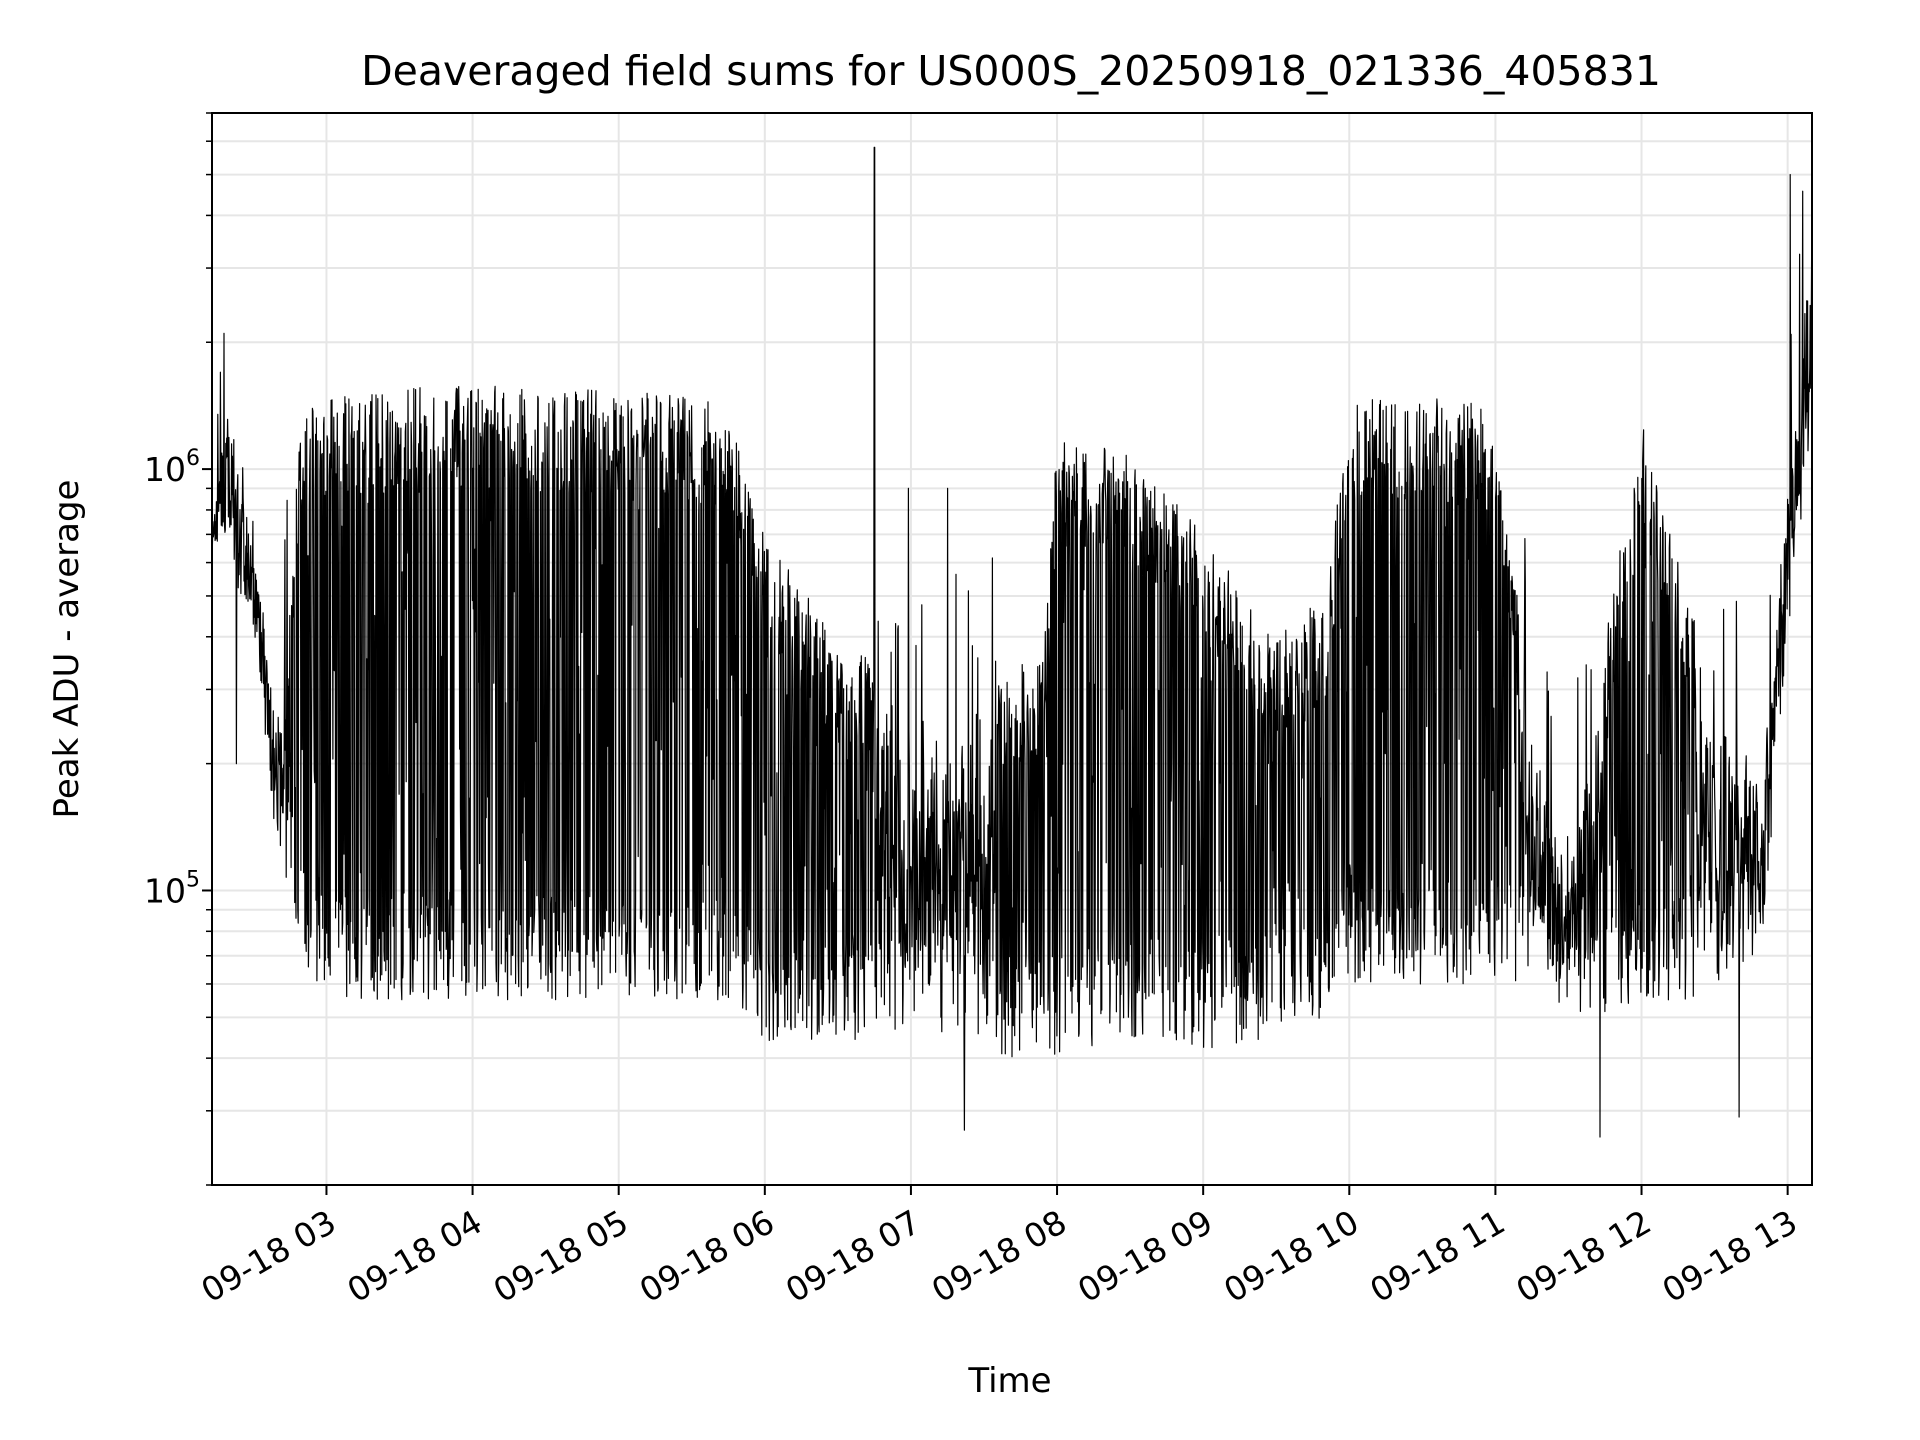  What do you see at coordinates (172, 888) in the screenshot?
I see `y-tick-label: 10⁵` at bounding box center [172, 888].